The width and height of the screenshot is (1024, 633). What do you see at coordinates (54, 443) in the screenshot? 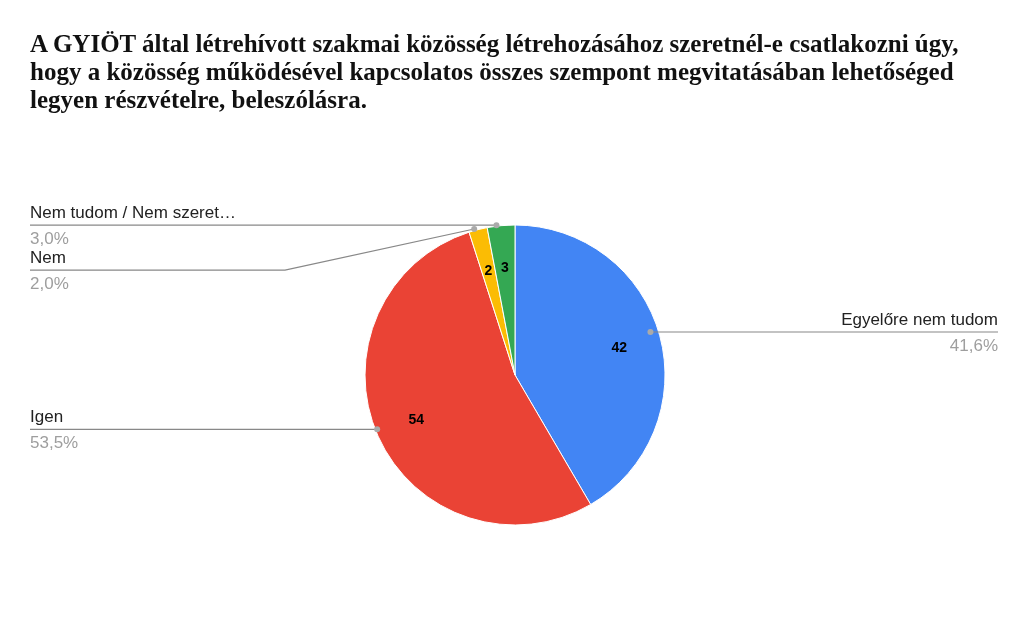
I see `text: 53,5%` at bounding box center [54, 443].